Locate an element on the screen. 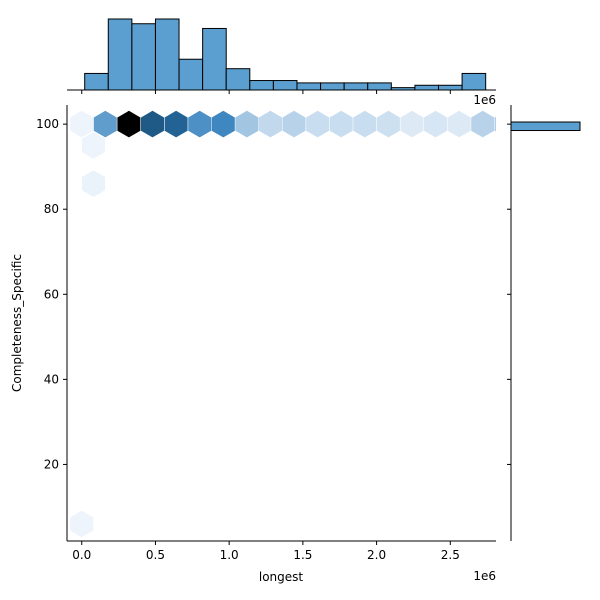 This screenshot has width=600, height=600. x-tick-label: 2.0 is located at coordinates (376, 555).